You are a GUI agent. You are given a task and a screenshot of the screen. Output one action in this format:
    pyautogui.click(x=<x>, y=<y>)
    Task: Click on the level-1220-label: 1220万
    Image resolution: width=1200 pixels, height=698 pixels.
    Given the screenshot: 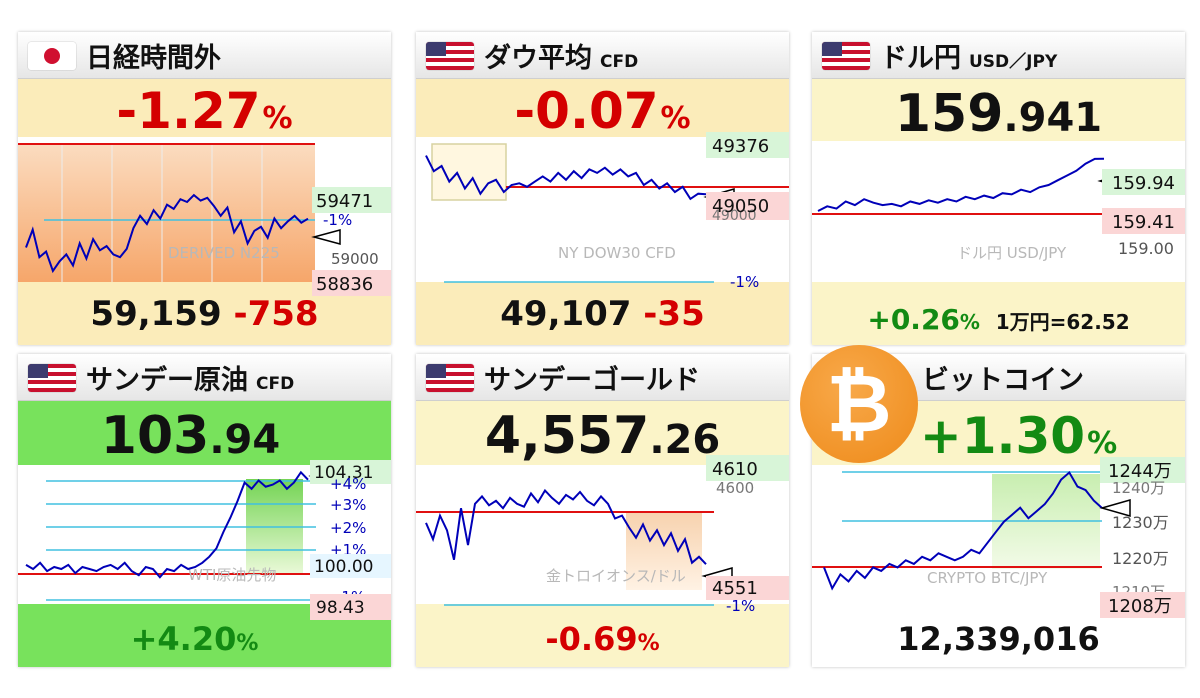 What is the action you would take?
    pyautogui.click(x=1140, y=558)
    